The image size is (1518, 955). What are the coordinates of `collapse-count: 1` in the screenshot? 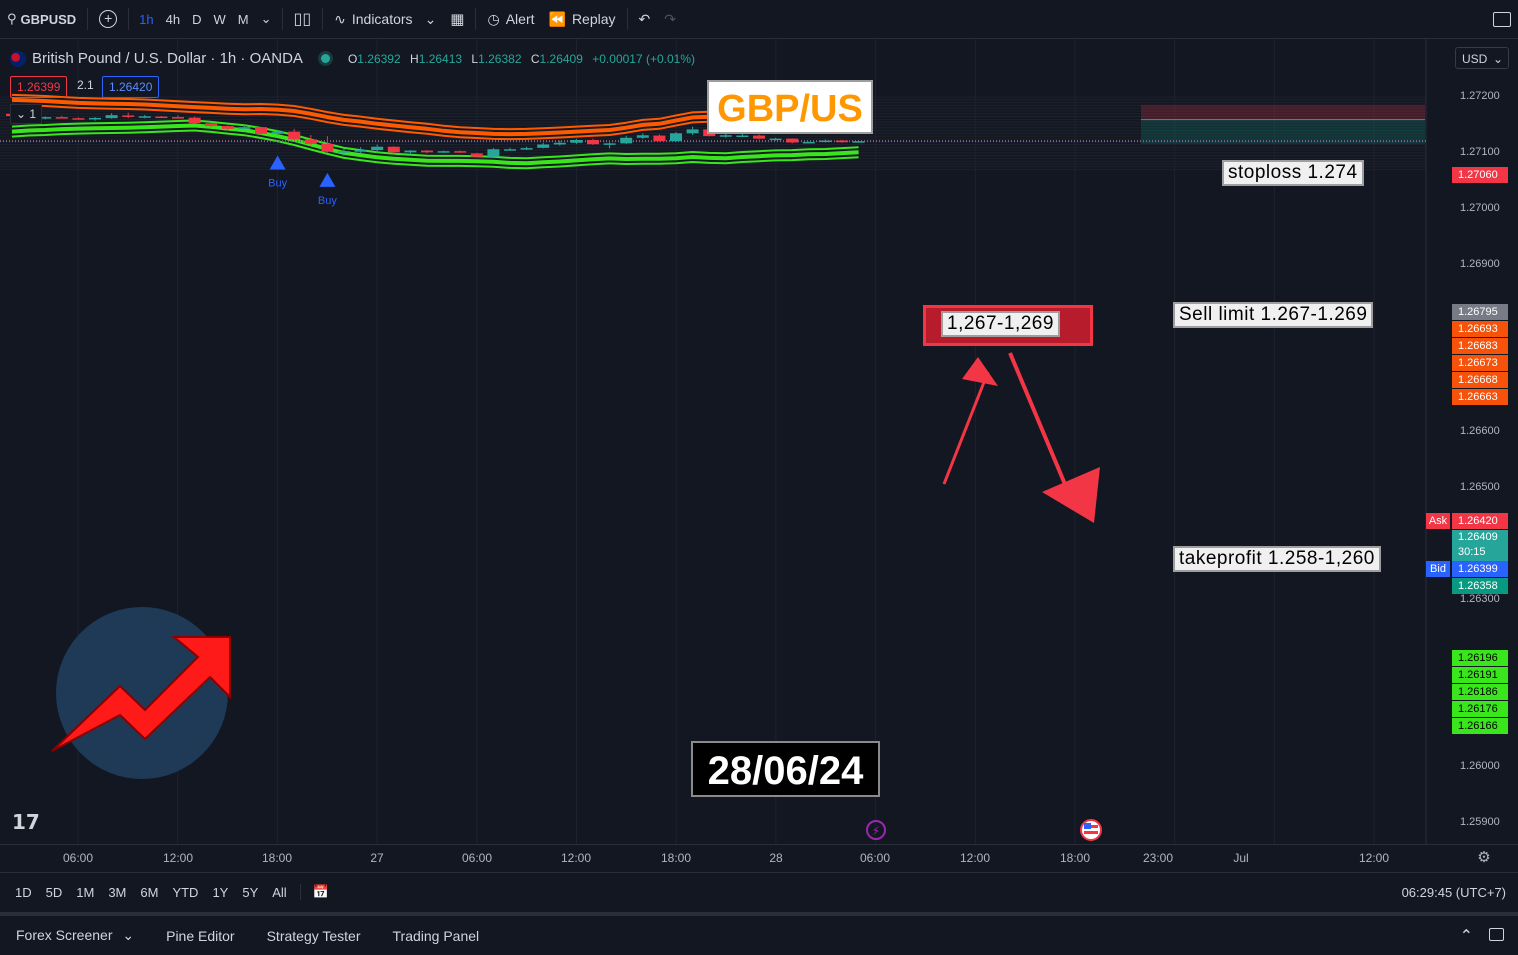 It's located at (33, 114).